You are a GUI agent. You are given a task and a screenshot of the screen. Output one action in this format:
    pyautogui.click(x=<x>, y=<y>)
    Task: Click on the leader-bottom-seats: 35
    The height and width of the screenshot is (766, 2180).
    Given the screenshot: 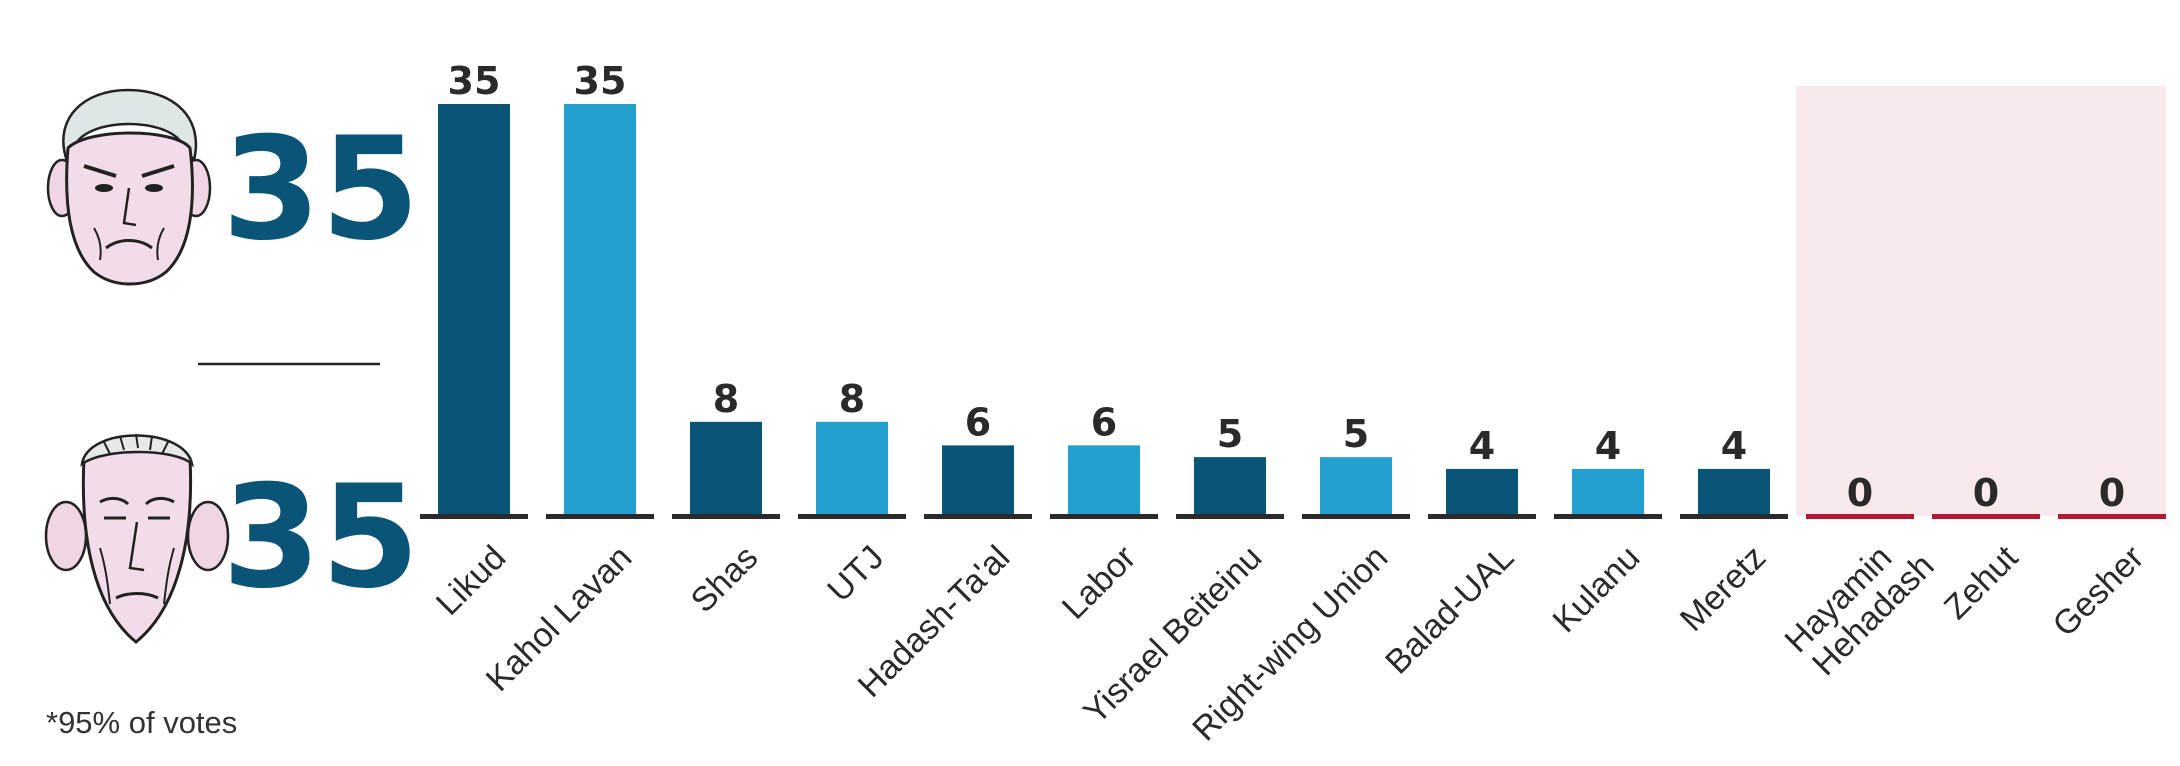 What is the action you would take?
    pyautogui.click(x=321, y=537)
    